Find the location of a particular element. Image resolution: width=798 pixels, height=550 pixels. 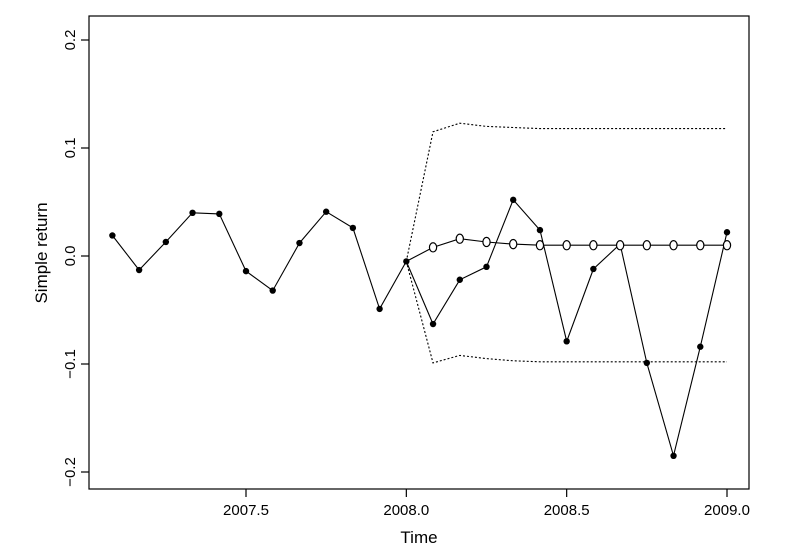

lower-band-series-line is located at coordinates (566, 312).